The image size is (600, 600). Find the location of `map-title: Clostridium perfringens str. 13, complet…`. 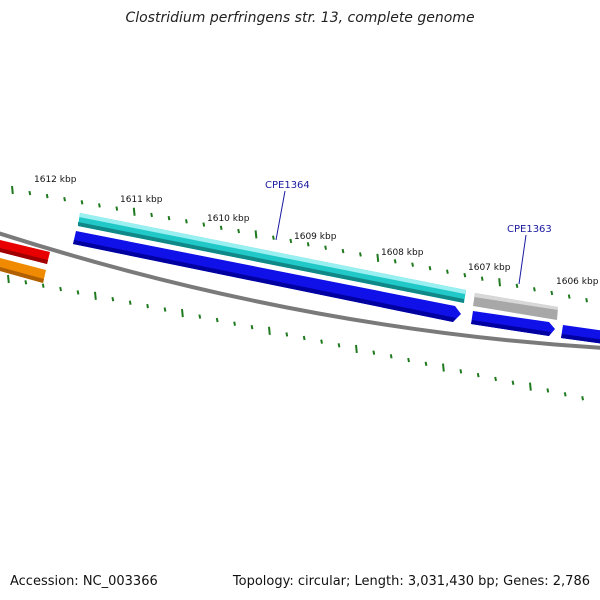

map-title: Clostridium perfringens str. 13, complet… is located at coordinates (300, 18).